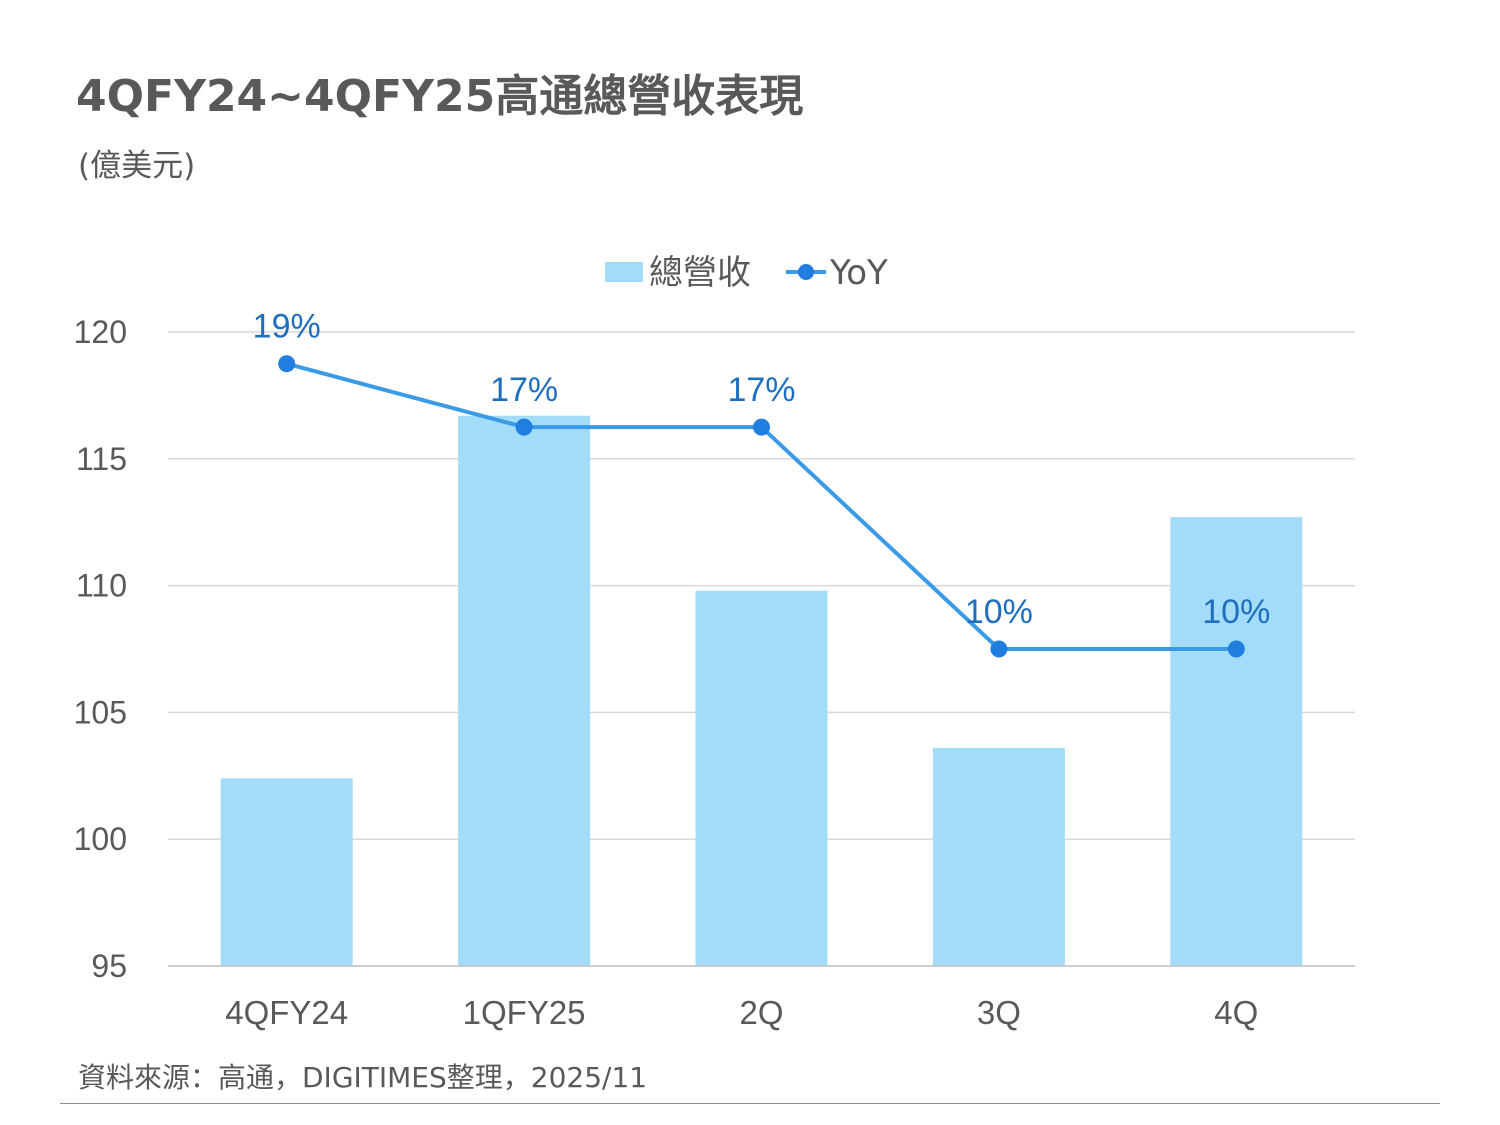  I want to click on unit-label: (億美元), so click(137, 166).